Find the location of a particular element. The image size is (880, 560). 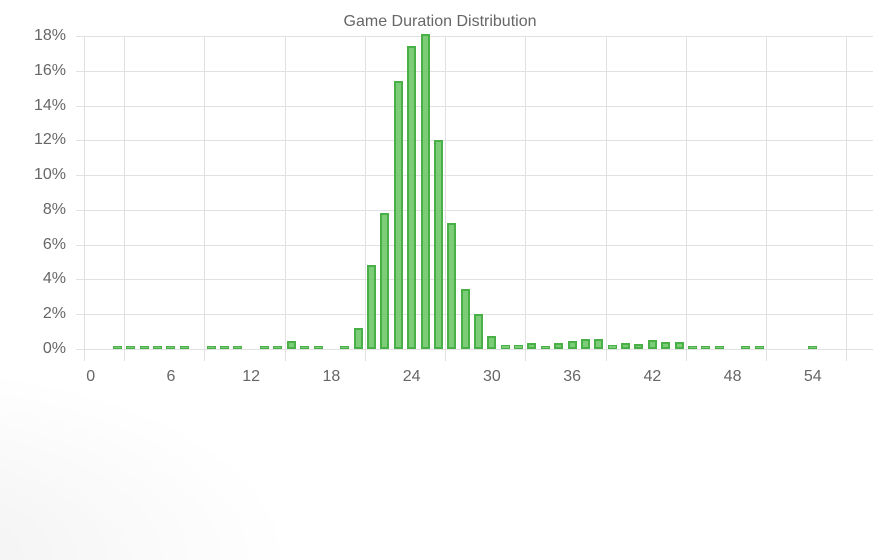

y-tick-label: 14% is located at coordinates (49, 105).